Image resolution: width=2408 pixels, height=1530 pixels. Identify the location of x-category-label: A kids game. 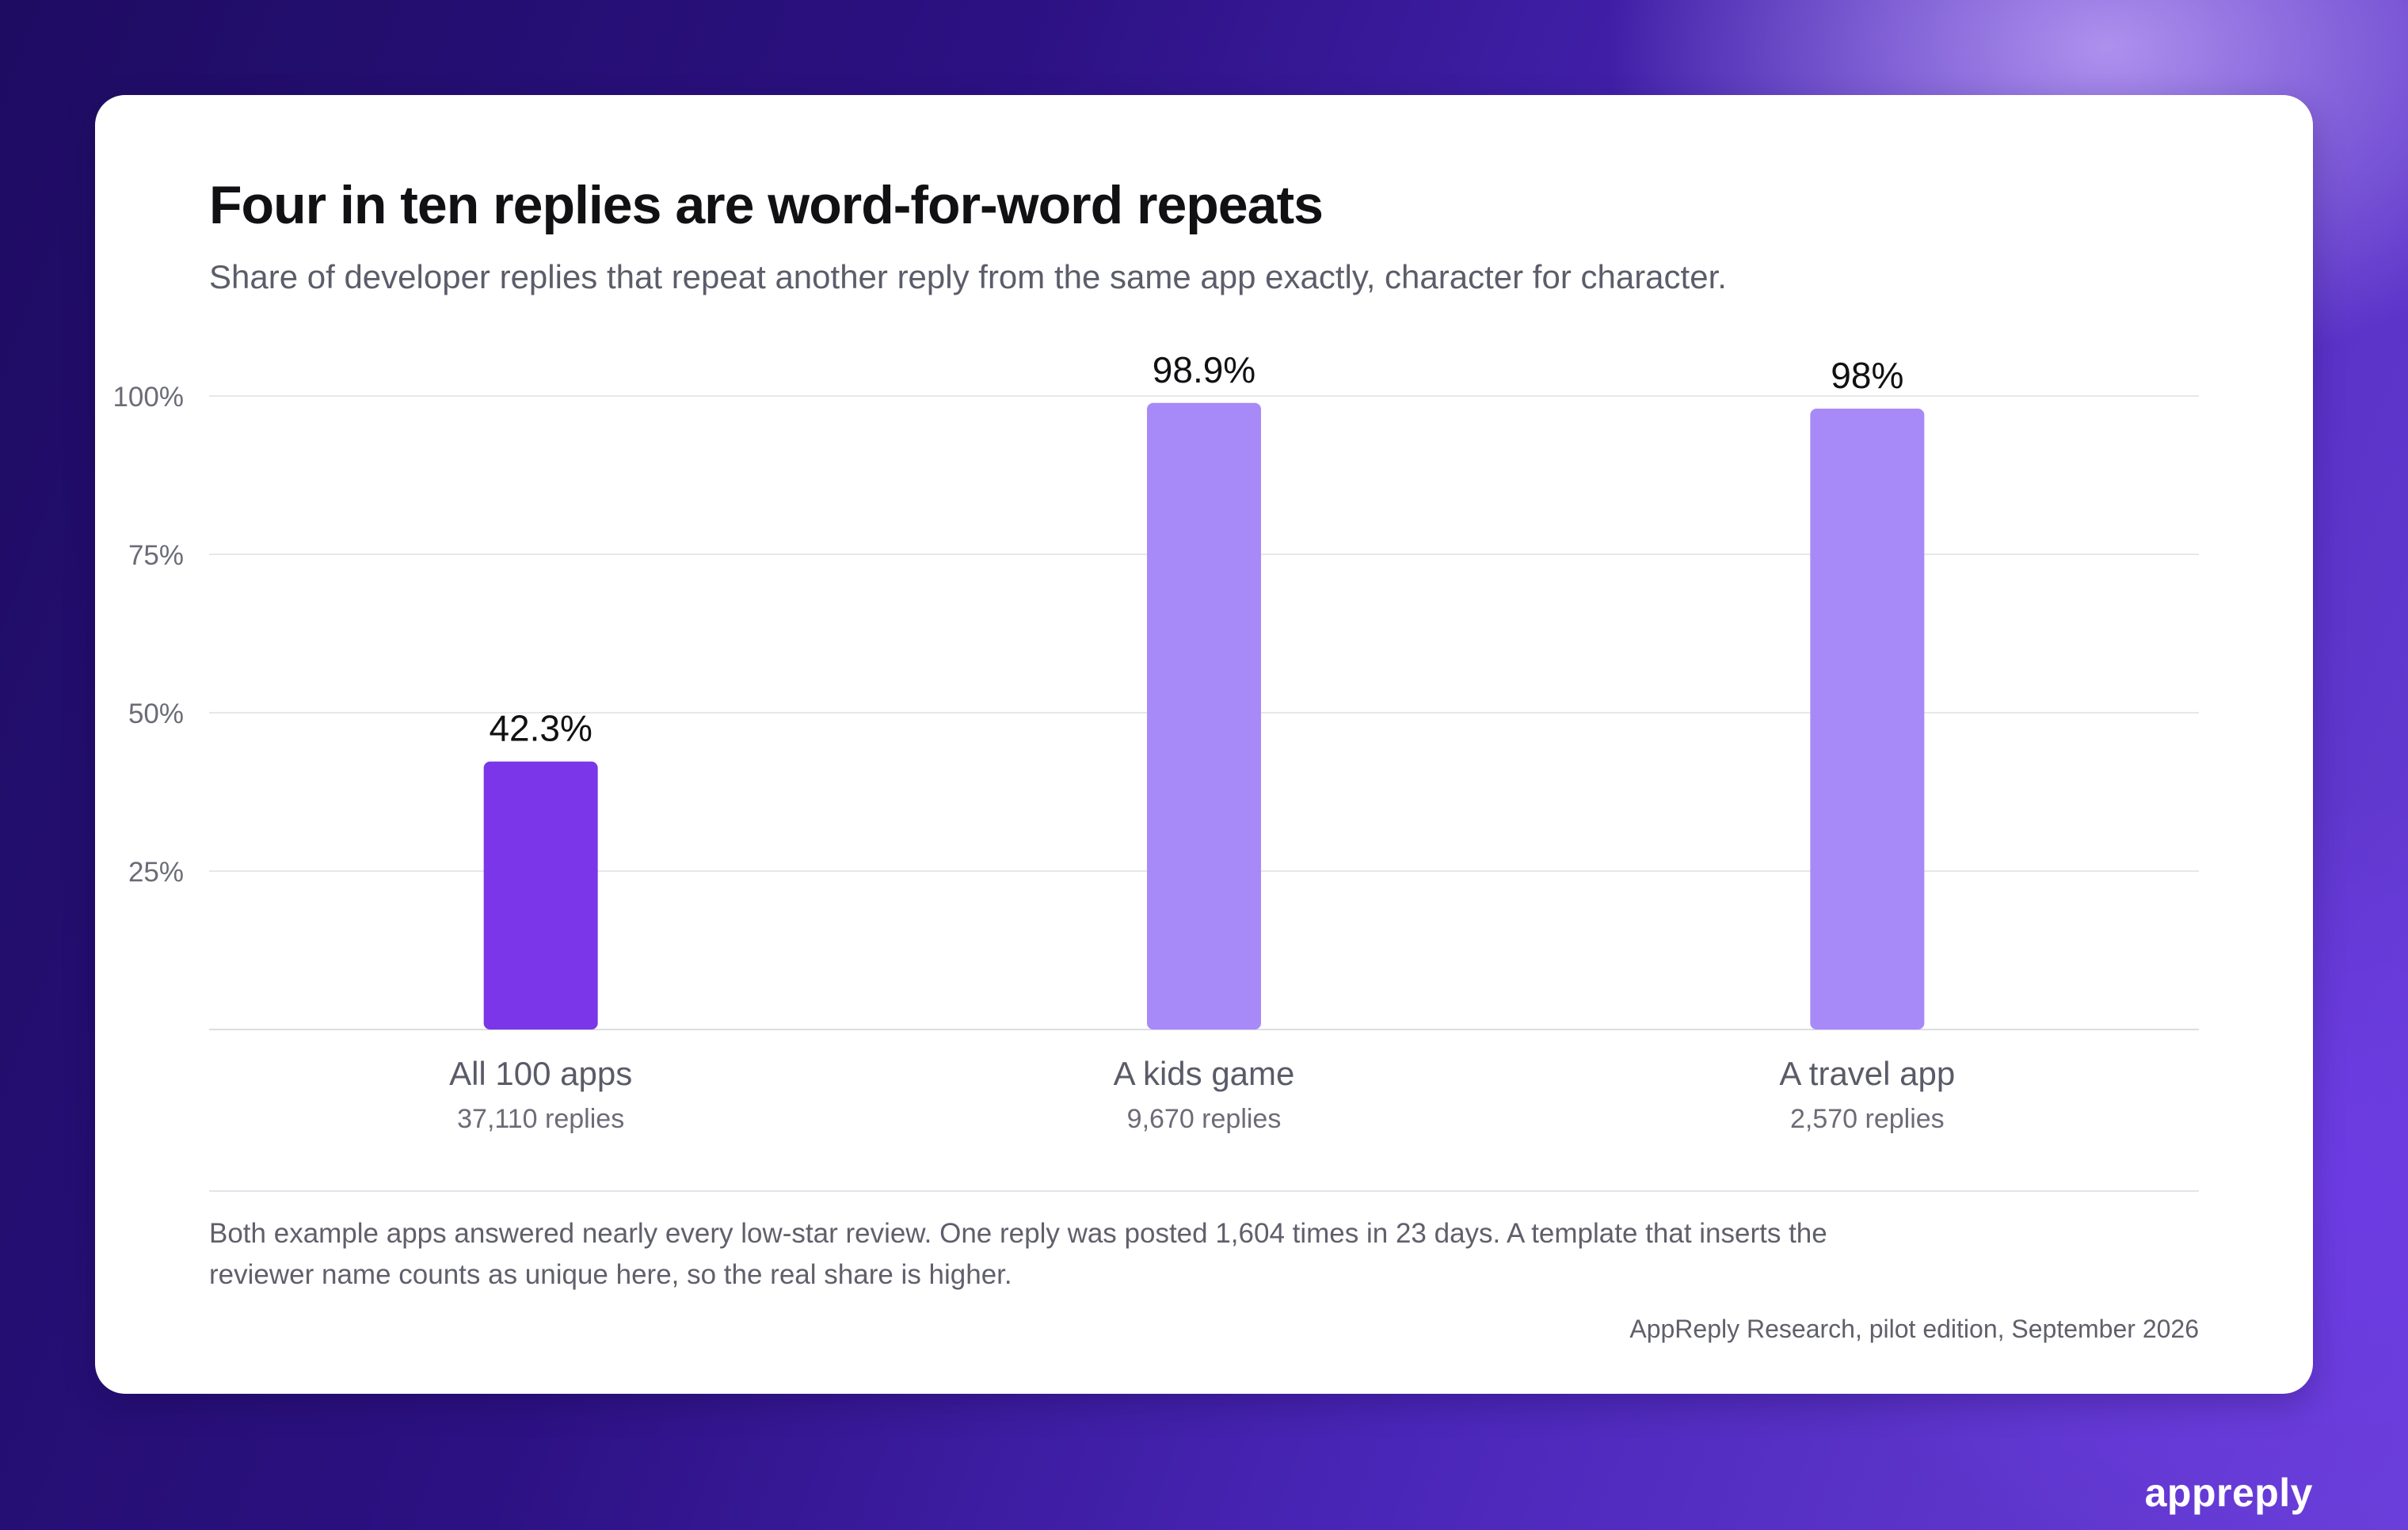
(1204, 1073).